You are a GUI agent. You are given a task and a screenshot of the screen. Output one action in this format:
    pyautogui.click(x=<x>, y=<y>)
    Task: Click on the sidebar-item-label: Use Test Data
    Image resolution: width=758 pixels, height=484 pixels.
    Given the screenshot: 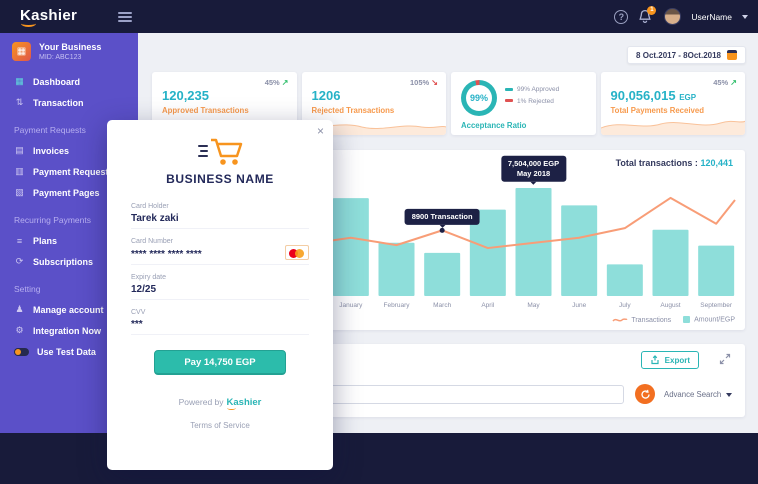 What is the action you would take?
    pyautogui.click(x=66, y=351)
    